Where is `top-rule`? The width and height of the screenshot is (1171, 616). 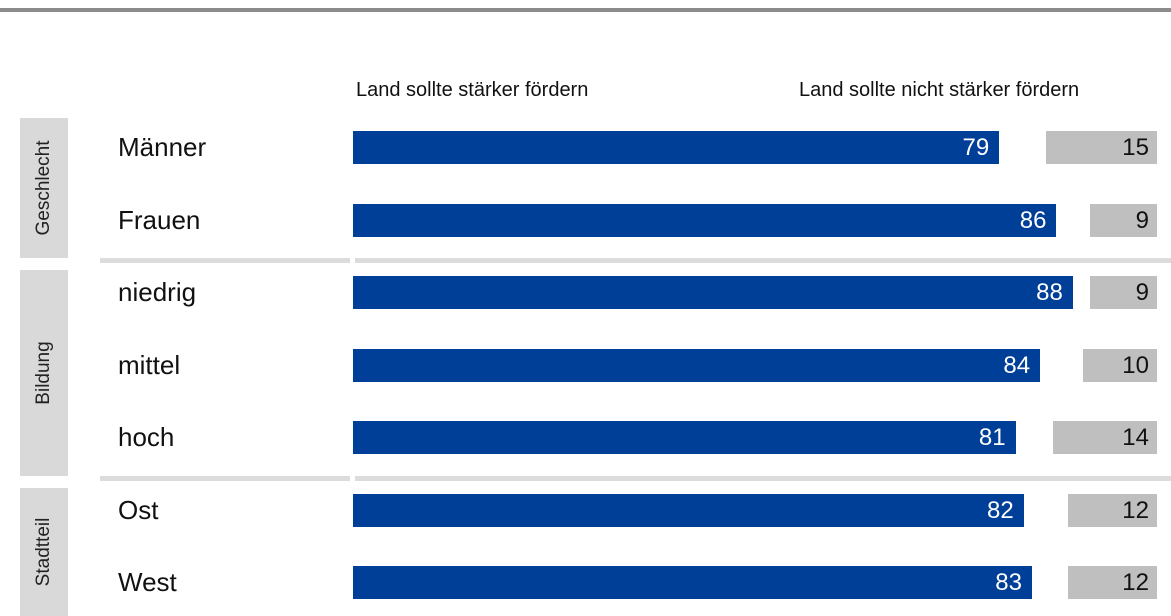 top-rule is located at coordinates (585, 10).